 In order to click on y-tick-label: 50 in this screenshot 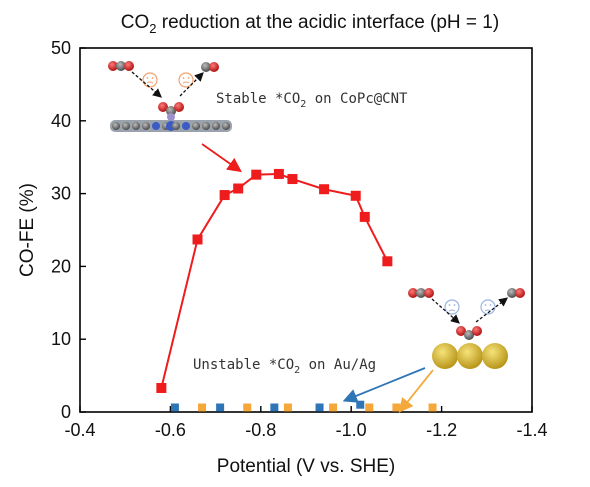, I will do `click(61, 48)`.